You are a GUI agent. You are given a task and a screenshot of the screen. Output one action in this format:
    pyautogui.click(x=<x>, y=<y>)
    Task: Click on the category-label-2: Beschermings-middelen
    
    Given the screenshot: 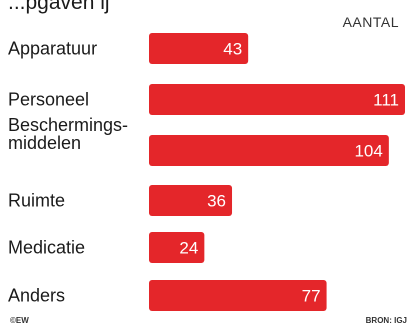 What is the action you would take?
    pyautogui.click(x=68, y=134)
    